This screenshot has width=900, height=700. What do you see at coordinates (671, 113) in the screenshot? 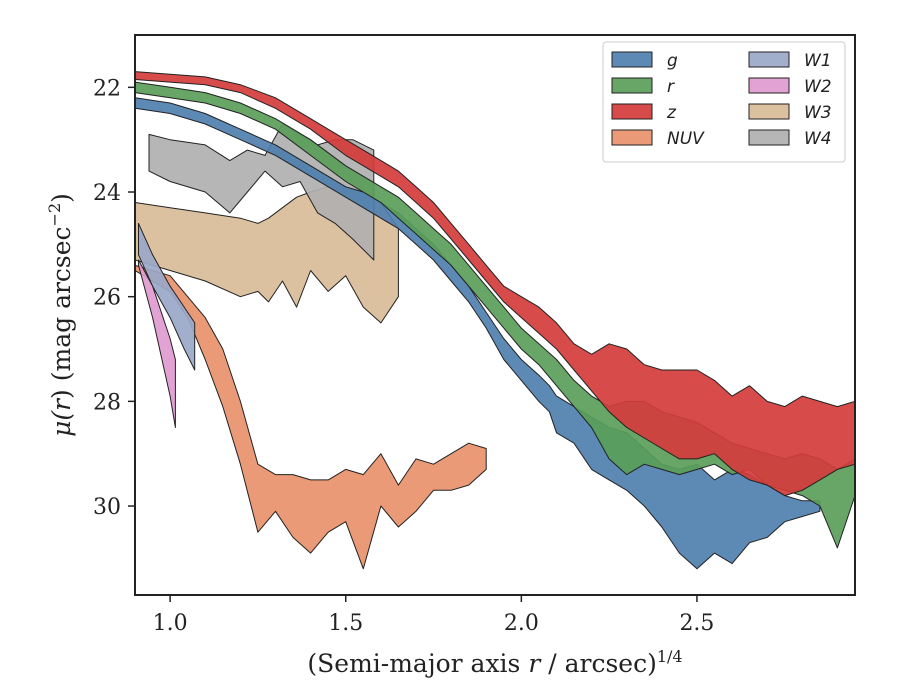
I see `legend-label-z: z` at bounding box center [671, 113].